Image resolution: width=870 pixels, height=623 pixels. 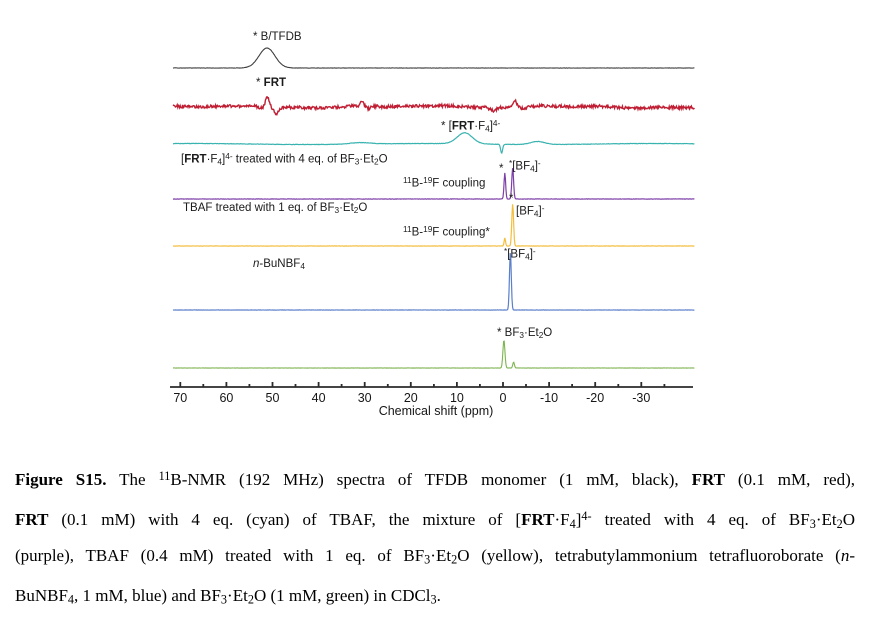 I want to click on peak-label-btfdb: * B/TFDB, so click(x=277, y=37).